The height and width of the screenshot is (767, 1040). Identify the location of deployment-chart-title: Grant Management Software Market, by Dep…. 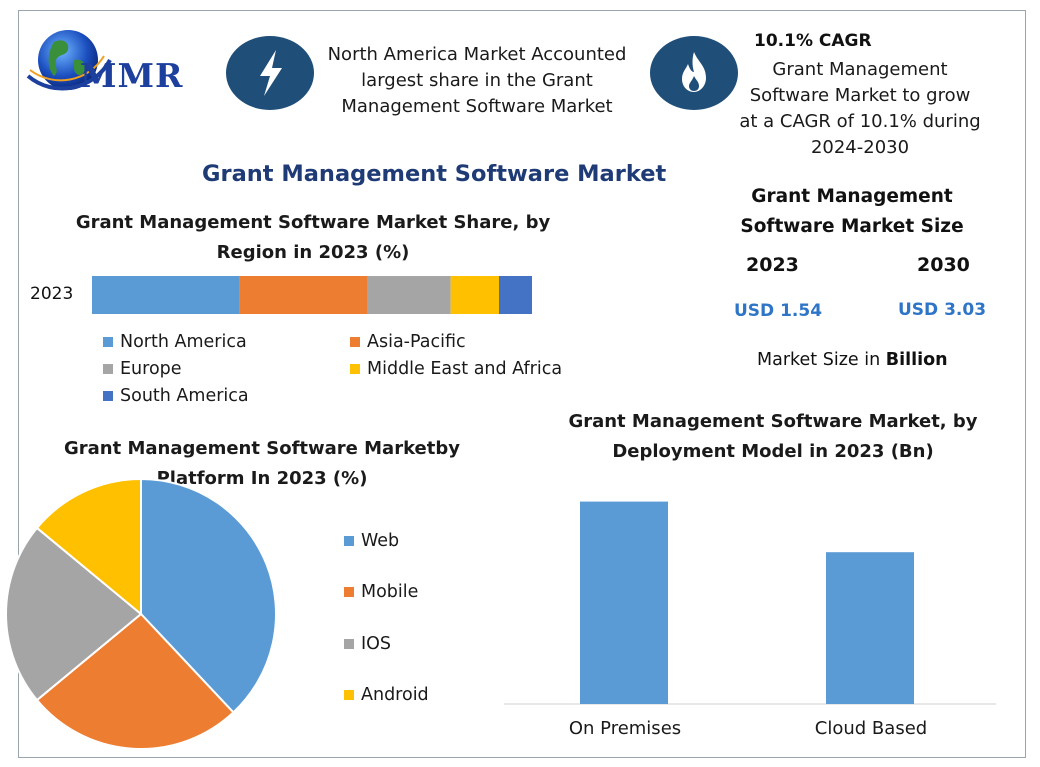
(773, 436).